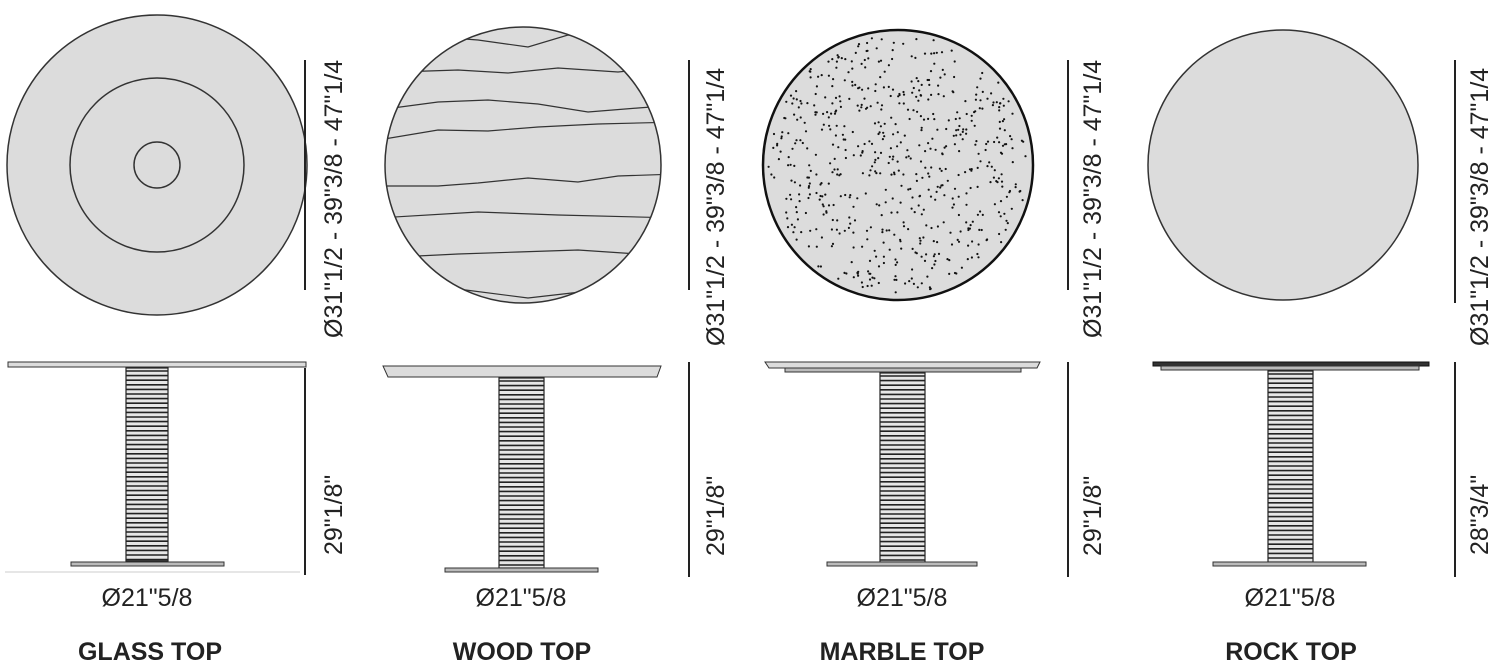 The width and height of the screenshot is (1507, 669). Describe the element at coordinates (521, 570) in the screenshot. I see `base-plate` at that location.